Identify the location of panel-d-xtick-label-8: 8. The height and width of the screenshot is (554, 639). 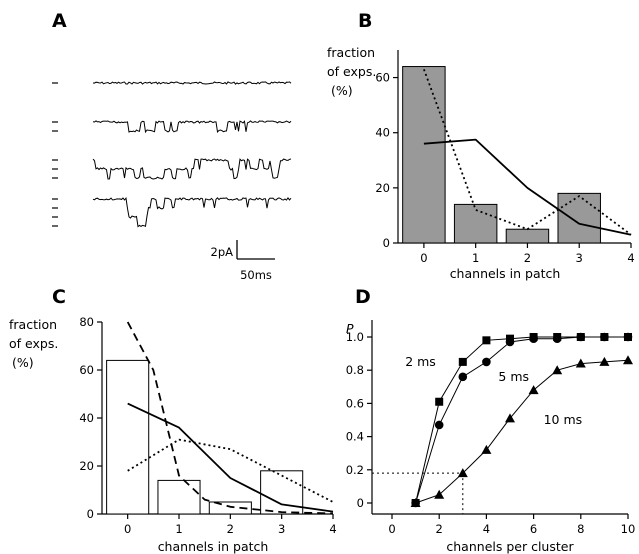
(580, 529).